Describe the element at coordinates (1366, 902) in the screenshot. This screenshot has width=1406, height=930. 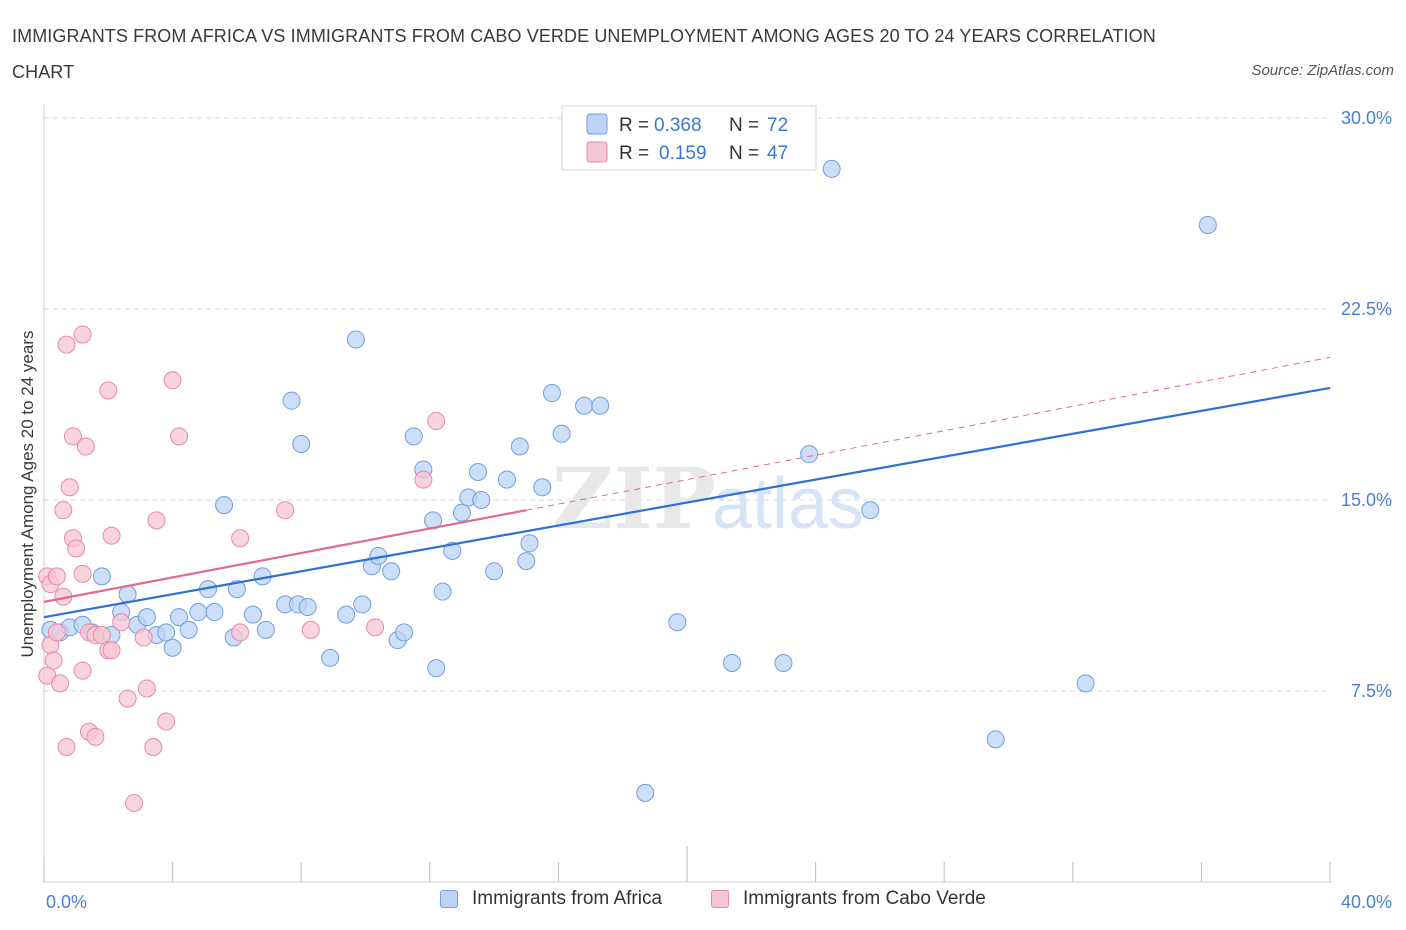
I see `x-tick-label: 40.0%` at that location.